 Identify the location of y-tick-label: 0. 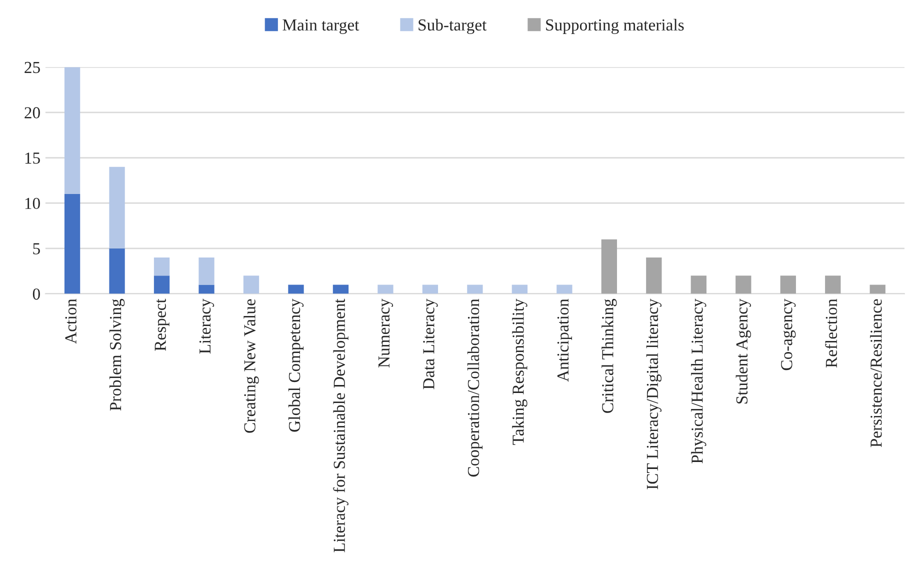
(36, 294).